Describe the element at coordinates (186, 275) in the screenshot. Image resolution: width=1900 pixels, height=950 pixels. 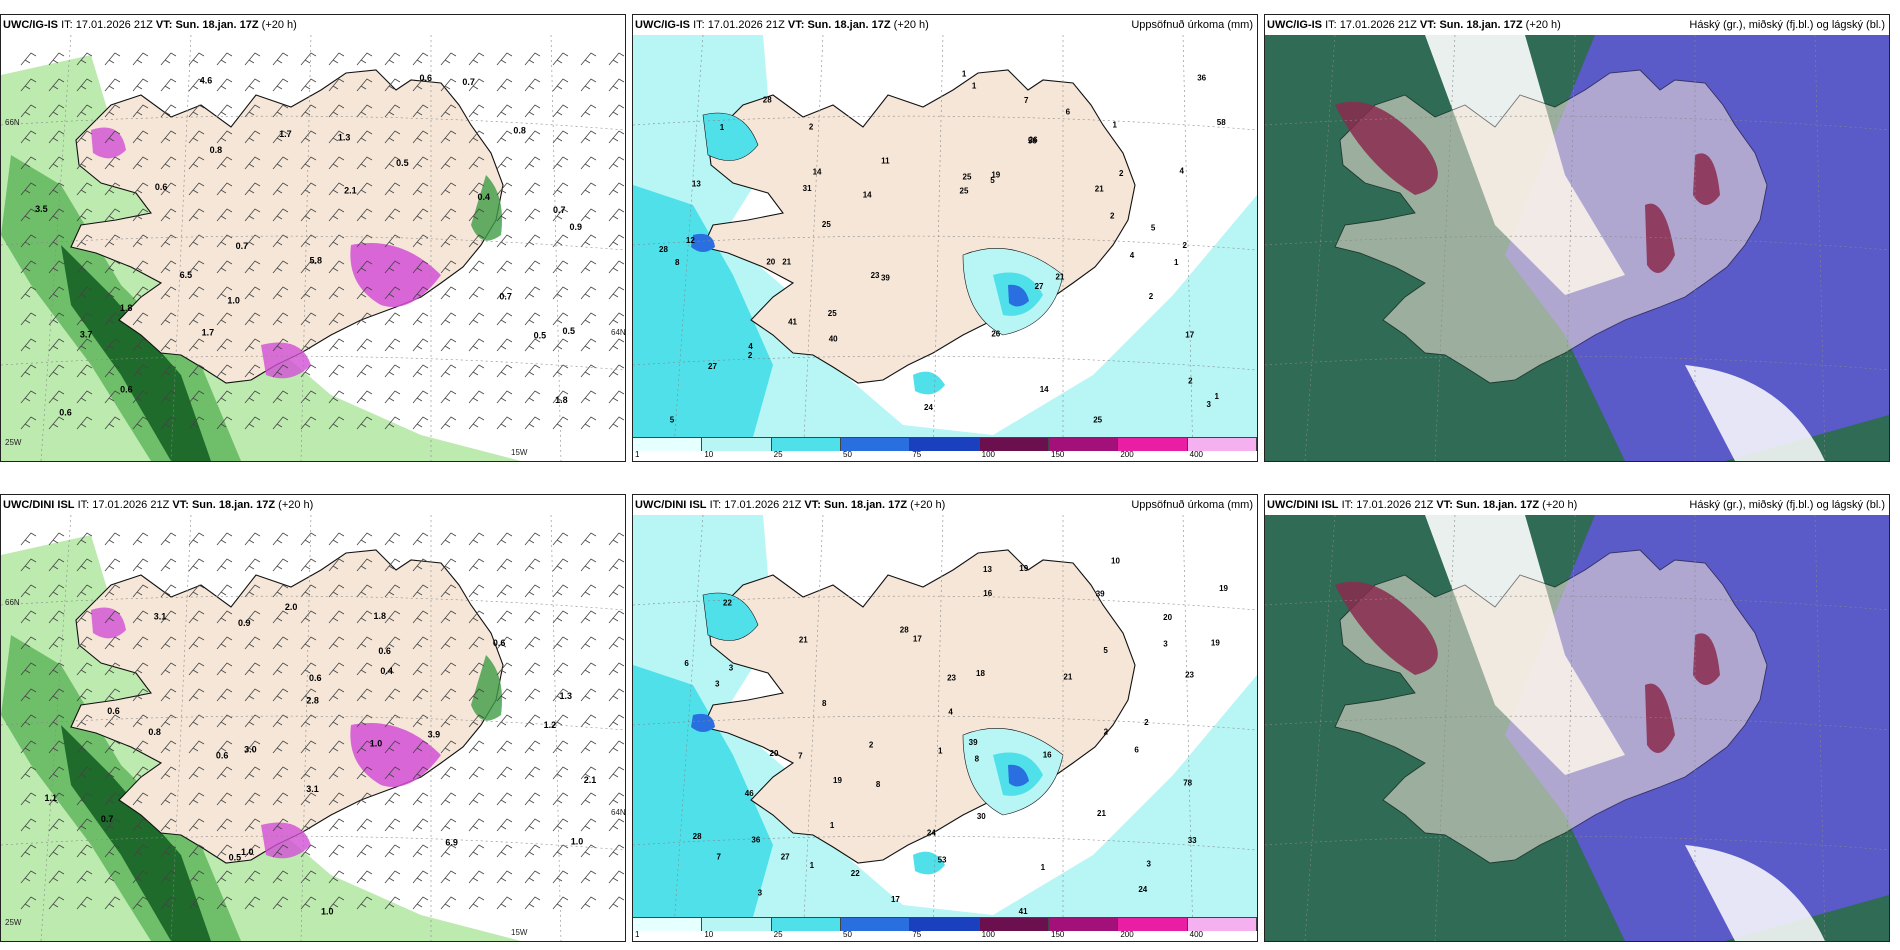
I see `value-label: 6.5` at that location.